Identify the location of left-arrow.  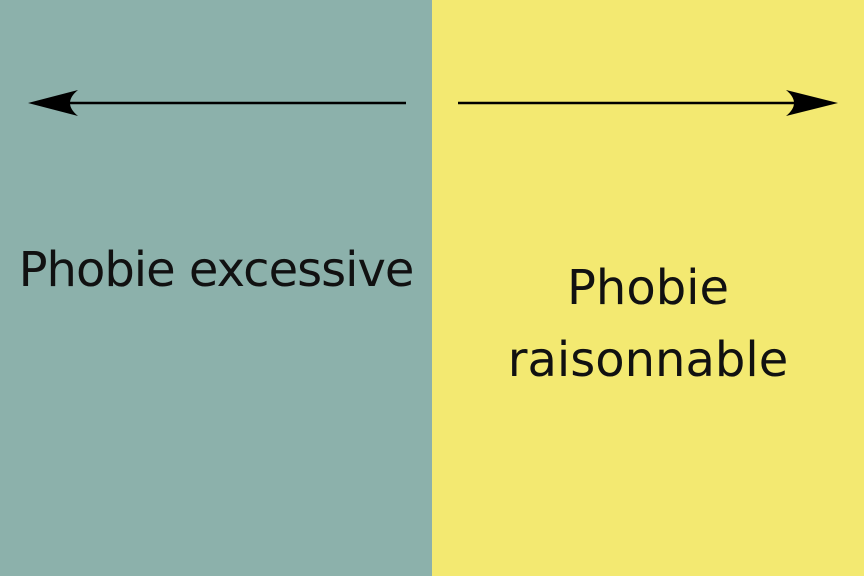
(217, 103).